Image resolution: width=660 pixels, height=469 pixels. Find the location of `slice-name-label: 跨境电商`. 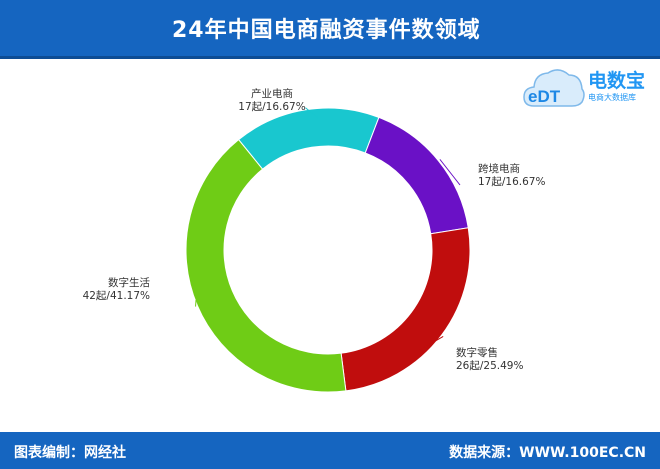

slice-name-label: 跨境电商 is located at coordinates (499, 168).